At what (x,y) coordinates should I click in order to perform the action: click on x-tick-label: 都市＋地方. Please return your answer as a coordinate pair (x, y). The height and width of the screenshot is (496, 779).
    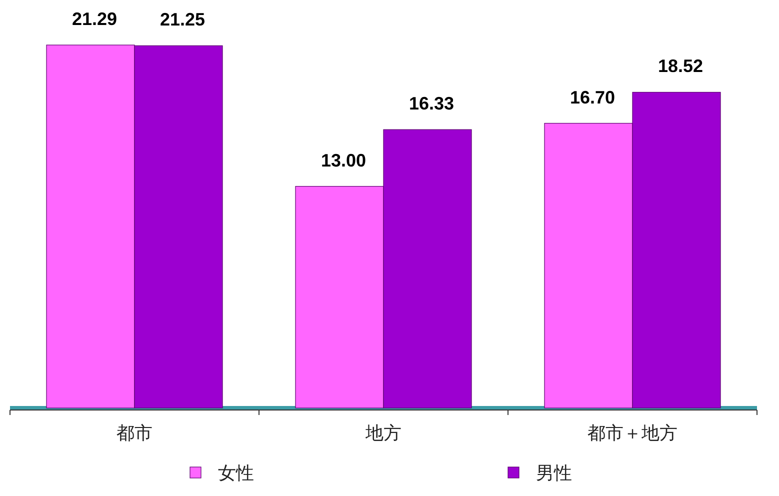
    Looking at the image, I should click on (633, 433).